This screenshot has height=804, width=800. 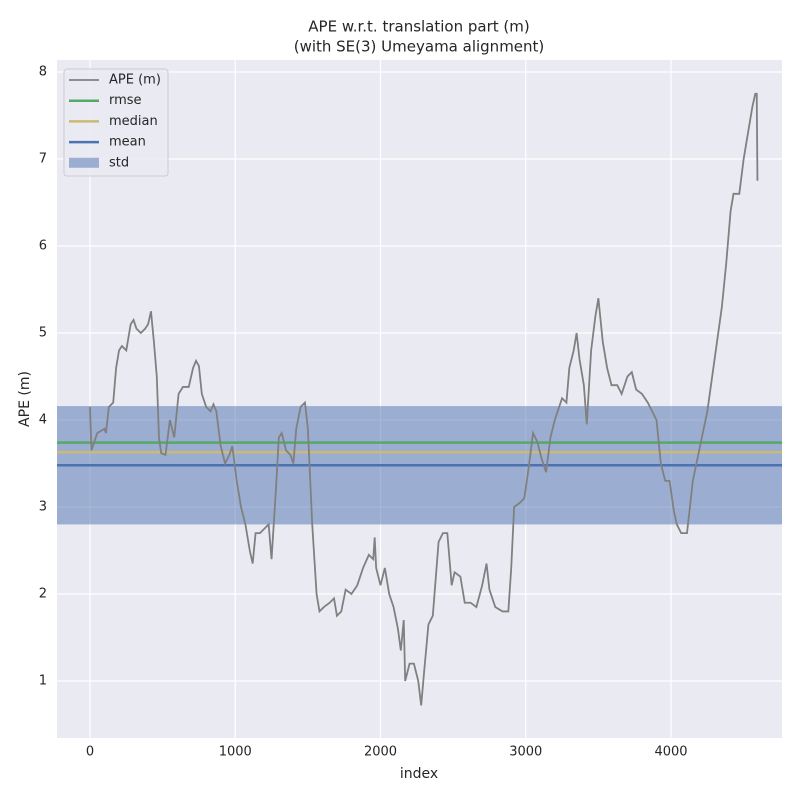 I want to click on x-tick-label: 0, so click(x=90, y=752).